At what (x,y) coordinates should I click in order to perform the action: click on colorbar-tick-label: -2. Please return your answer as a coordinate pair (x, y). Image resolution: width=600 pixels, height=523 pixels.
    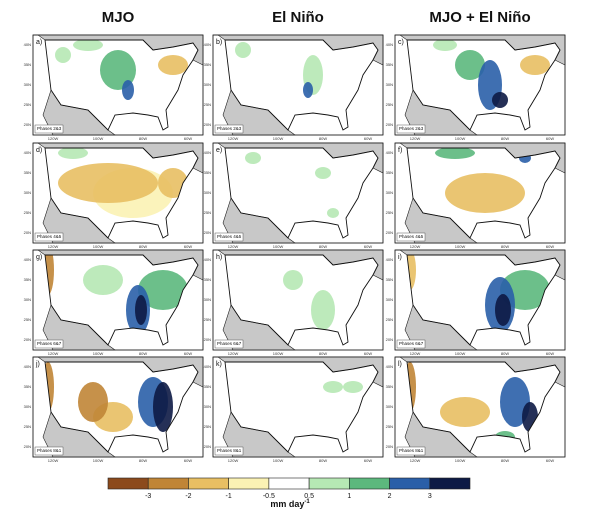
    Looking at the image, I should click on (188, 496).